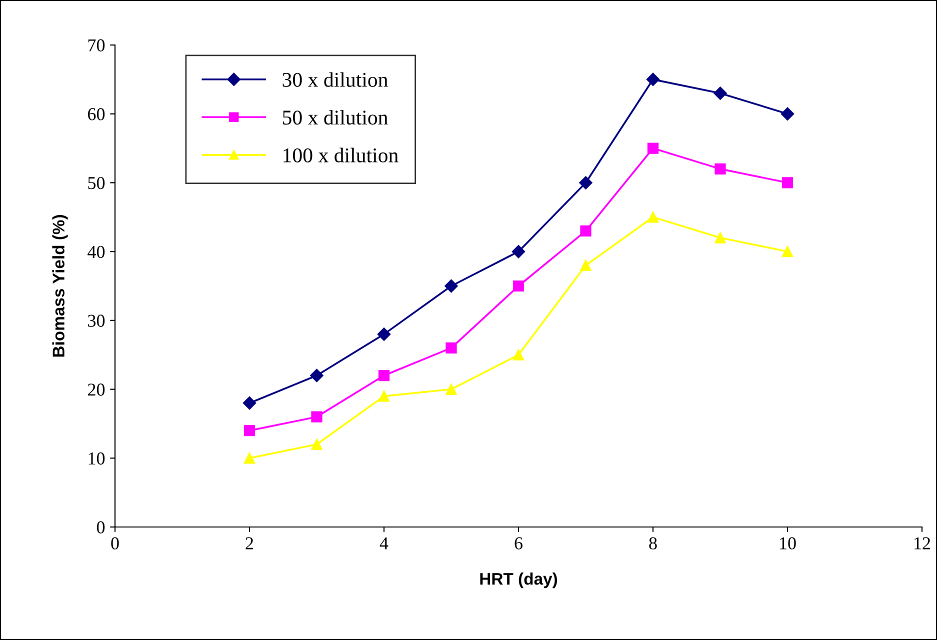  I want to click on y-tick-label: 40, so click(96, 252).